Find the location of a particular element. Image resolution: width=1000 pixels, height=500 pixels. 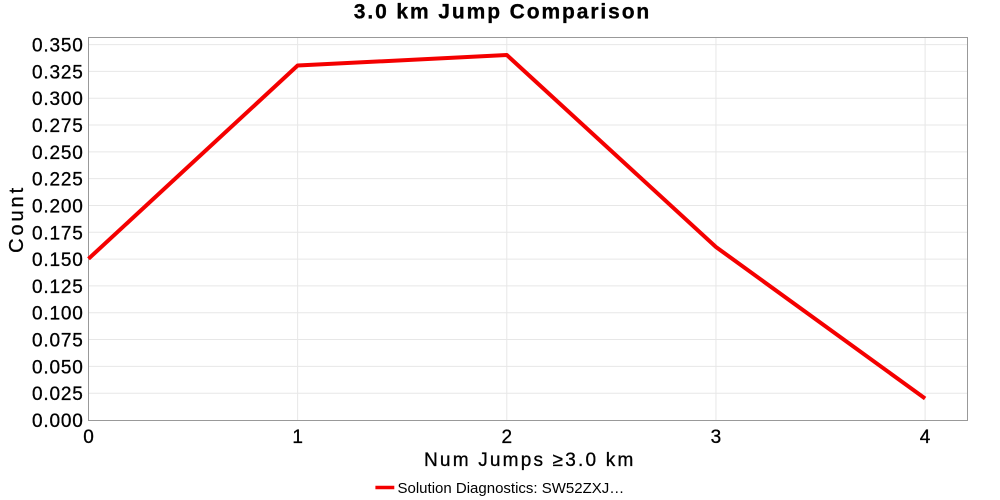

svg-text: 3.0 km Jump Comparison is located at coordinates (502, 12).